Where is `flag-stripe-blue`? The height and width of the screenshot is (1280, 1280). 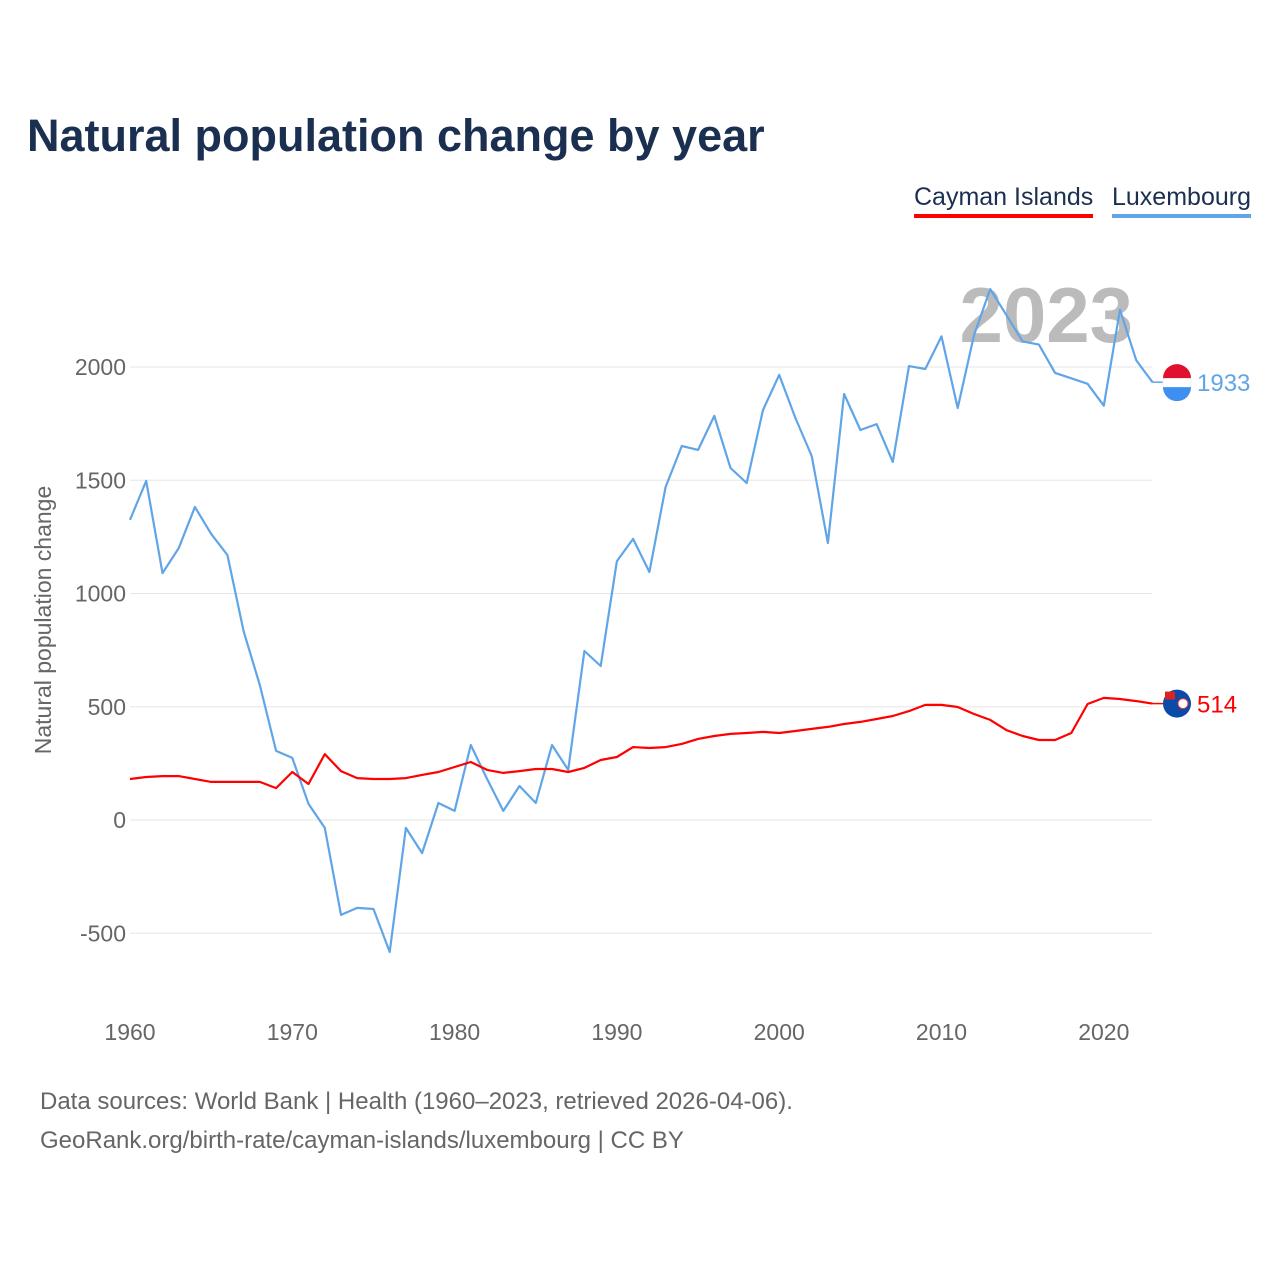
flag-stripe-blue is located at coordinates (1177, 394).